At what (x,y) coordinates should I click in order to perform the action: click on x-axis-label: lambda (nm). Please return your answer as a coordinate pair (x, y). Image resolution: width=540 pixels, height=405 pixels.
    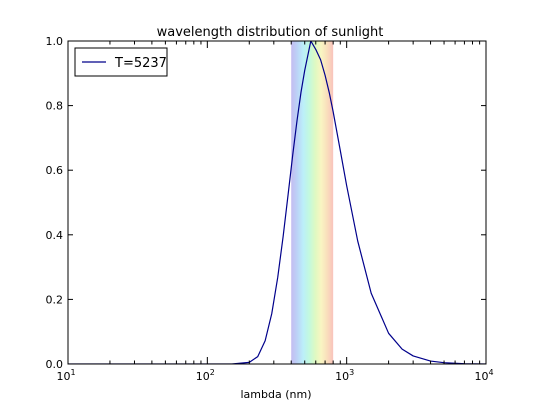
    Looking at the image, I should click on (276, 394).